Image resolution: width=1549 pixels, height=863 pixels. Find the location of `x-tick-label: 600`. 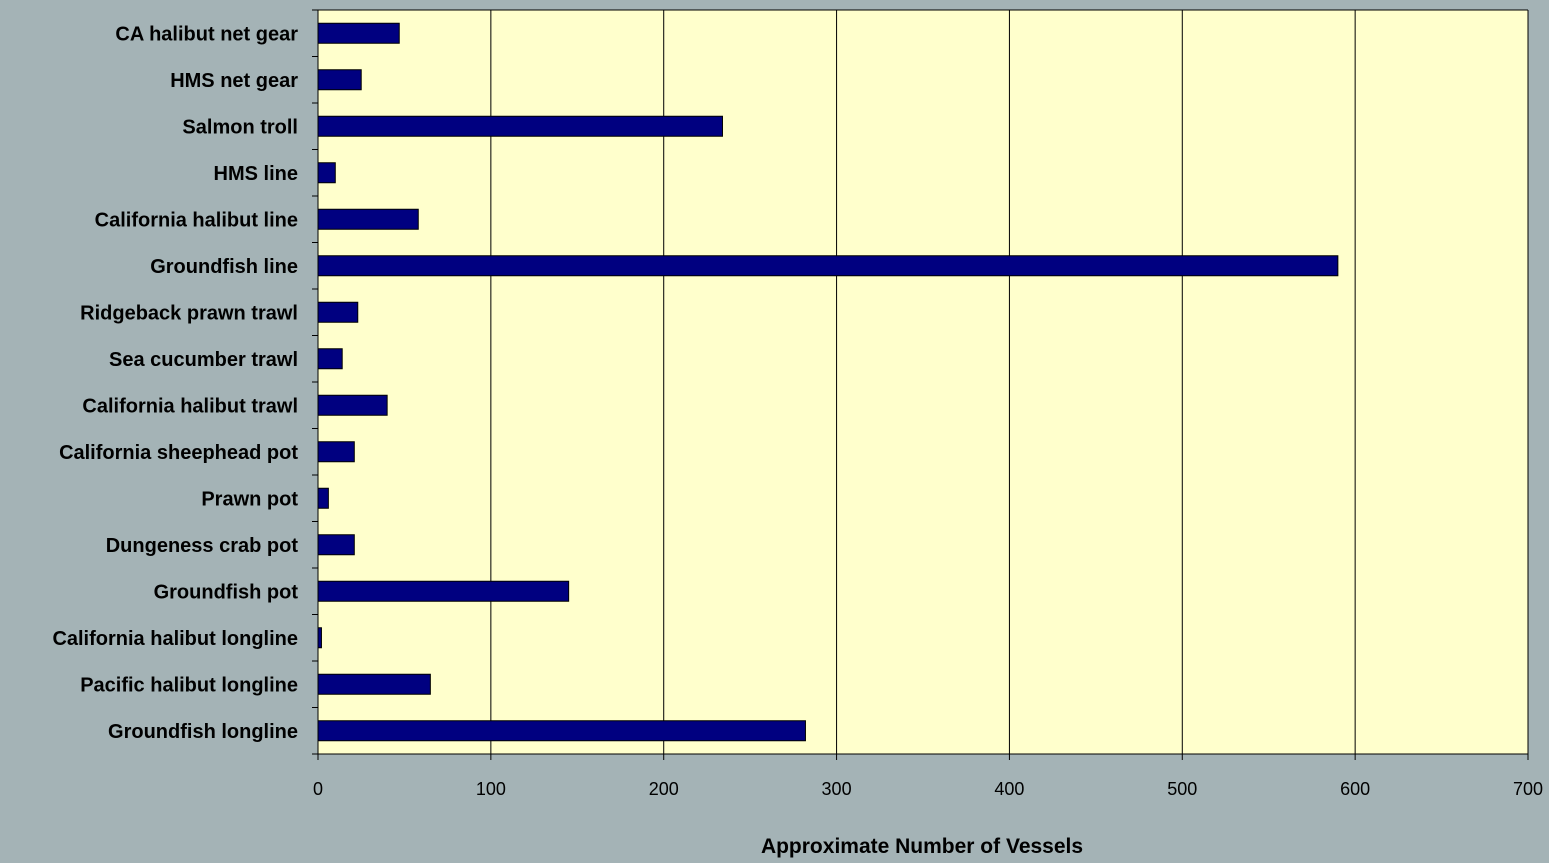

x-tick-label: 600 is located at coordinates (1355, 789).